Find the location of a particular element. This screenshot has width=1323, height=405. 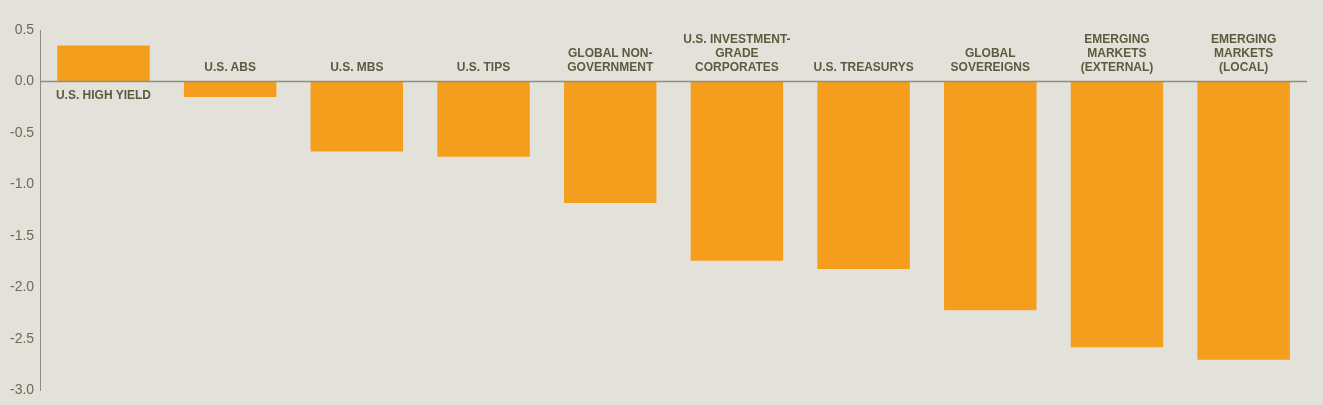

y-tick-label: -1.0 is located at coordinates (22, 183).